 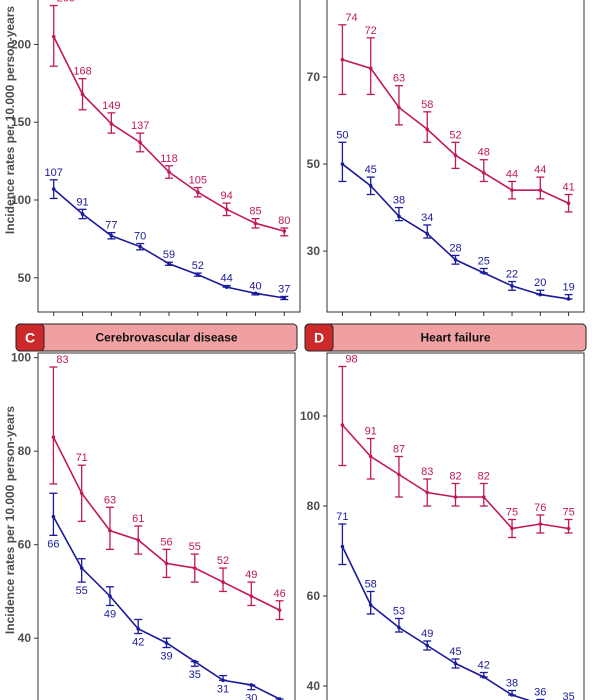 What do you see at coordinates (484, 666) in the screenshot?
I see `data-label: 42` at bounding box center [484, 666].